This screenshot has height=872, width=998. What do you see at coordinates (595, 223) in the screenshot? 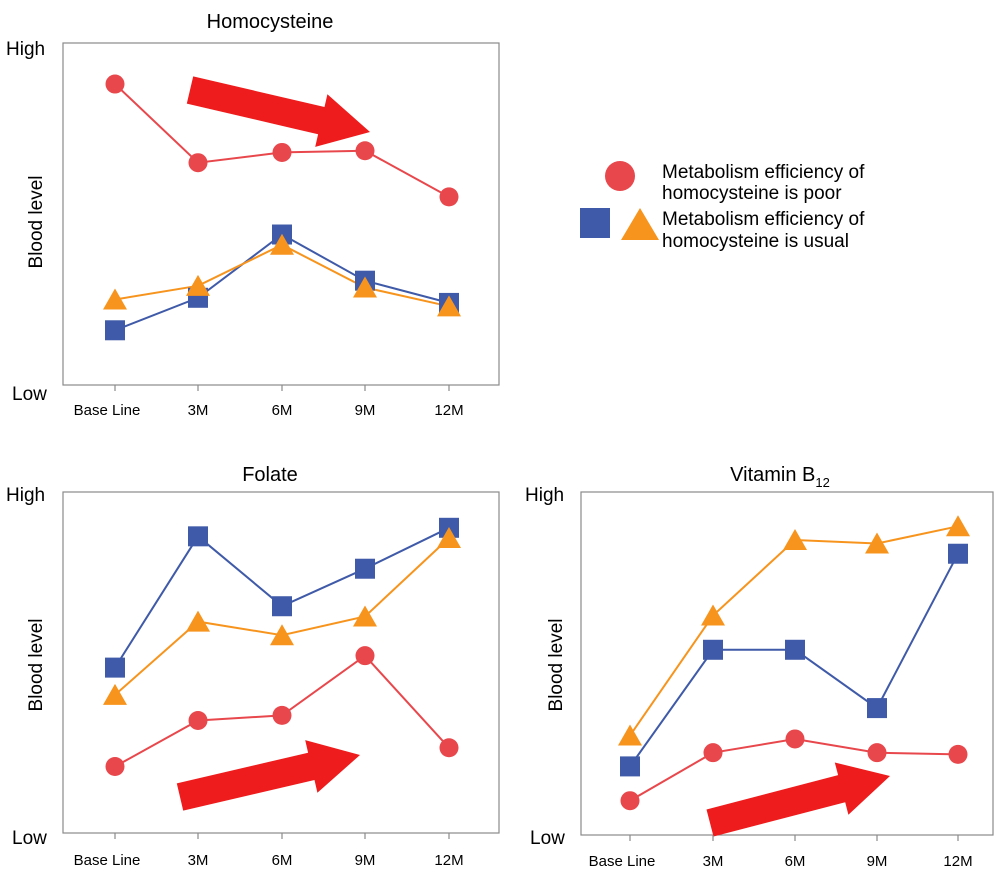
I see `legend-usual-square-marker` at bounding box center [595, 223].